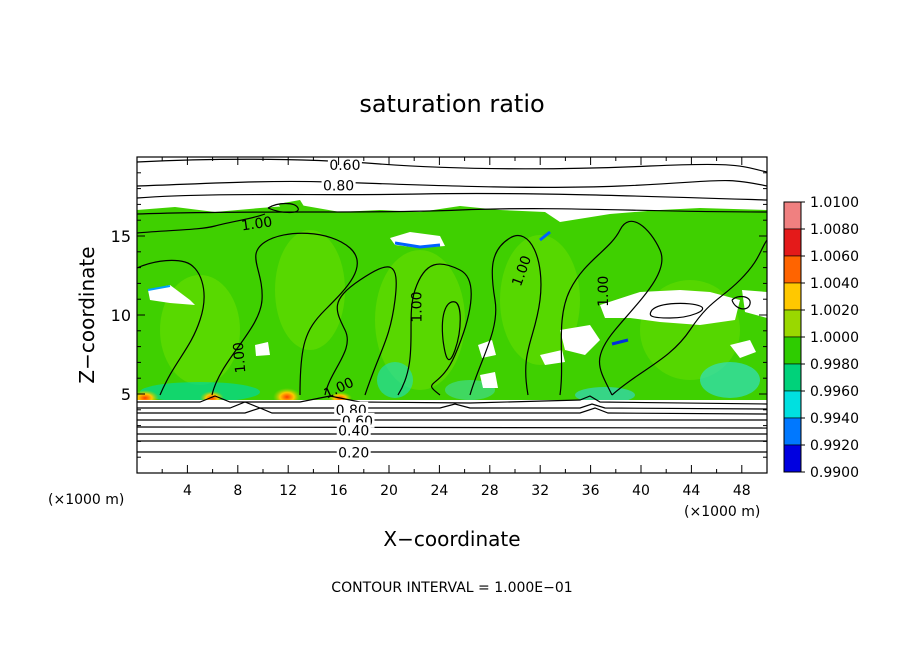 The image size is (904, 654). Describe the element at coordinates (86, 500) in the screenshot. I see `x-units-left: (×1000 m)` at that location.